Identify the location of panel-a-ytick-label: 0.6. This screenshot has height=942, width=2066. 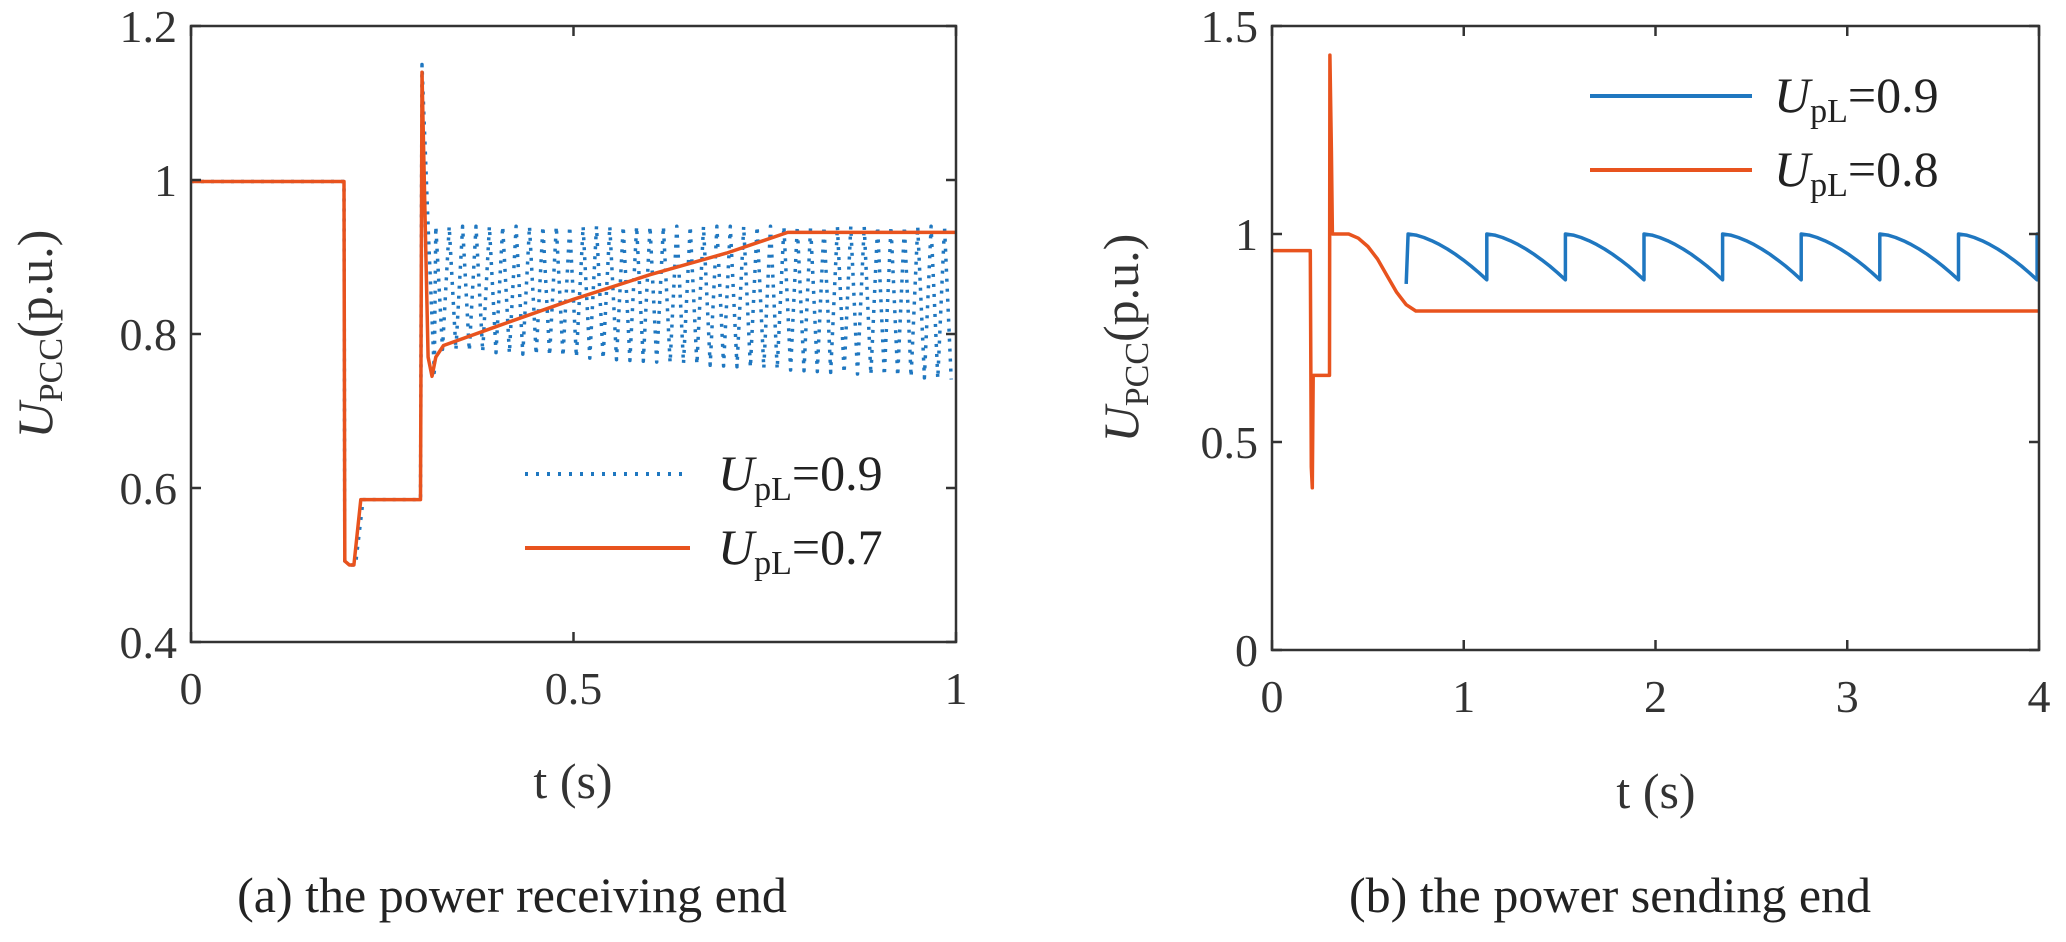
(149, 488).